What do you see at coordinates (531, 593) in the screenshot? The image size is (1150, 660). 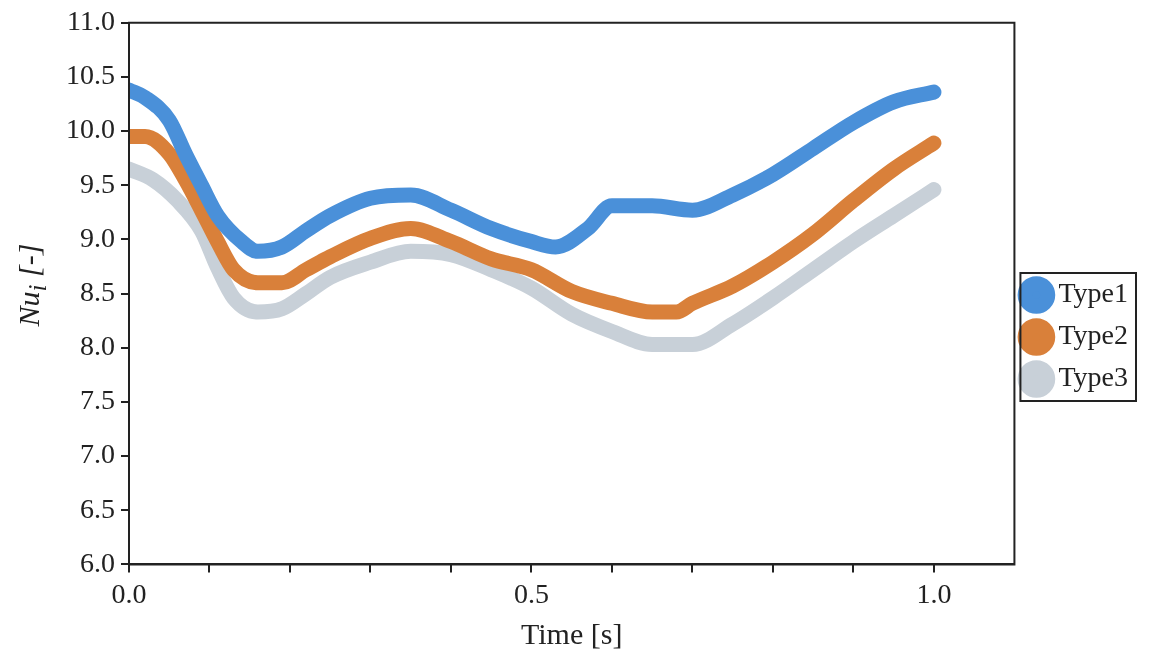 I see `x-tick-label: 0.5` at bounding box center [531, 593].